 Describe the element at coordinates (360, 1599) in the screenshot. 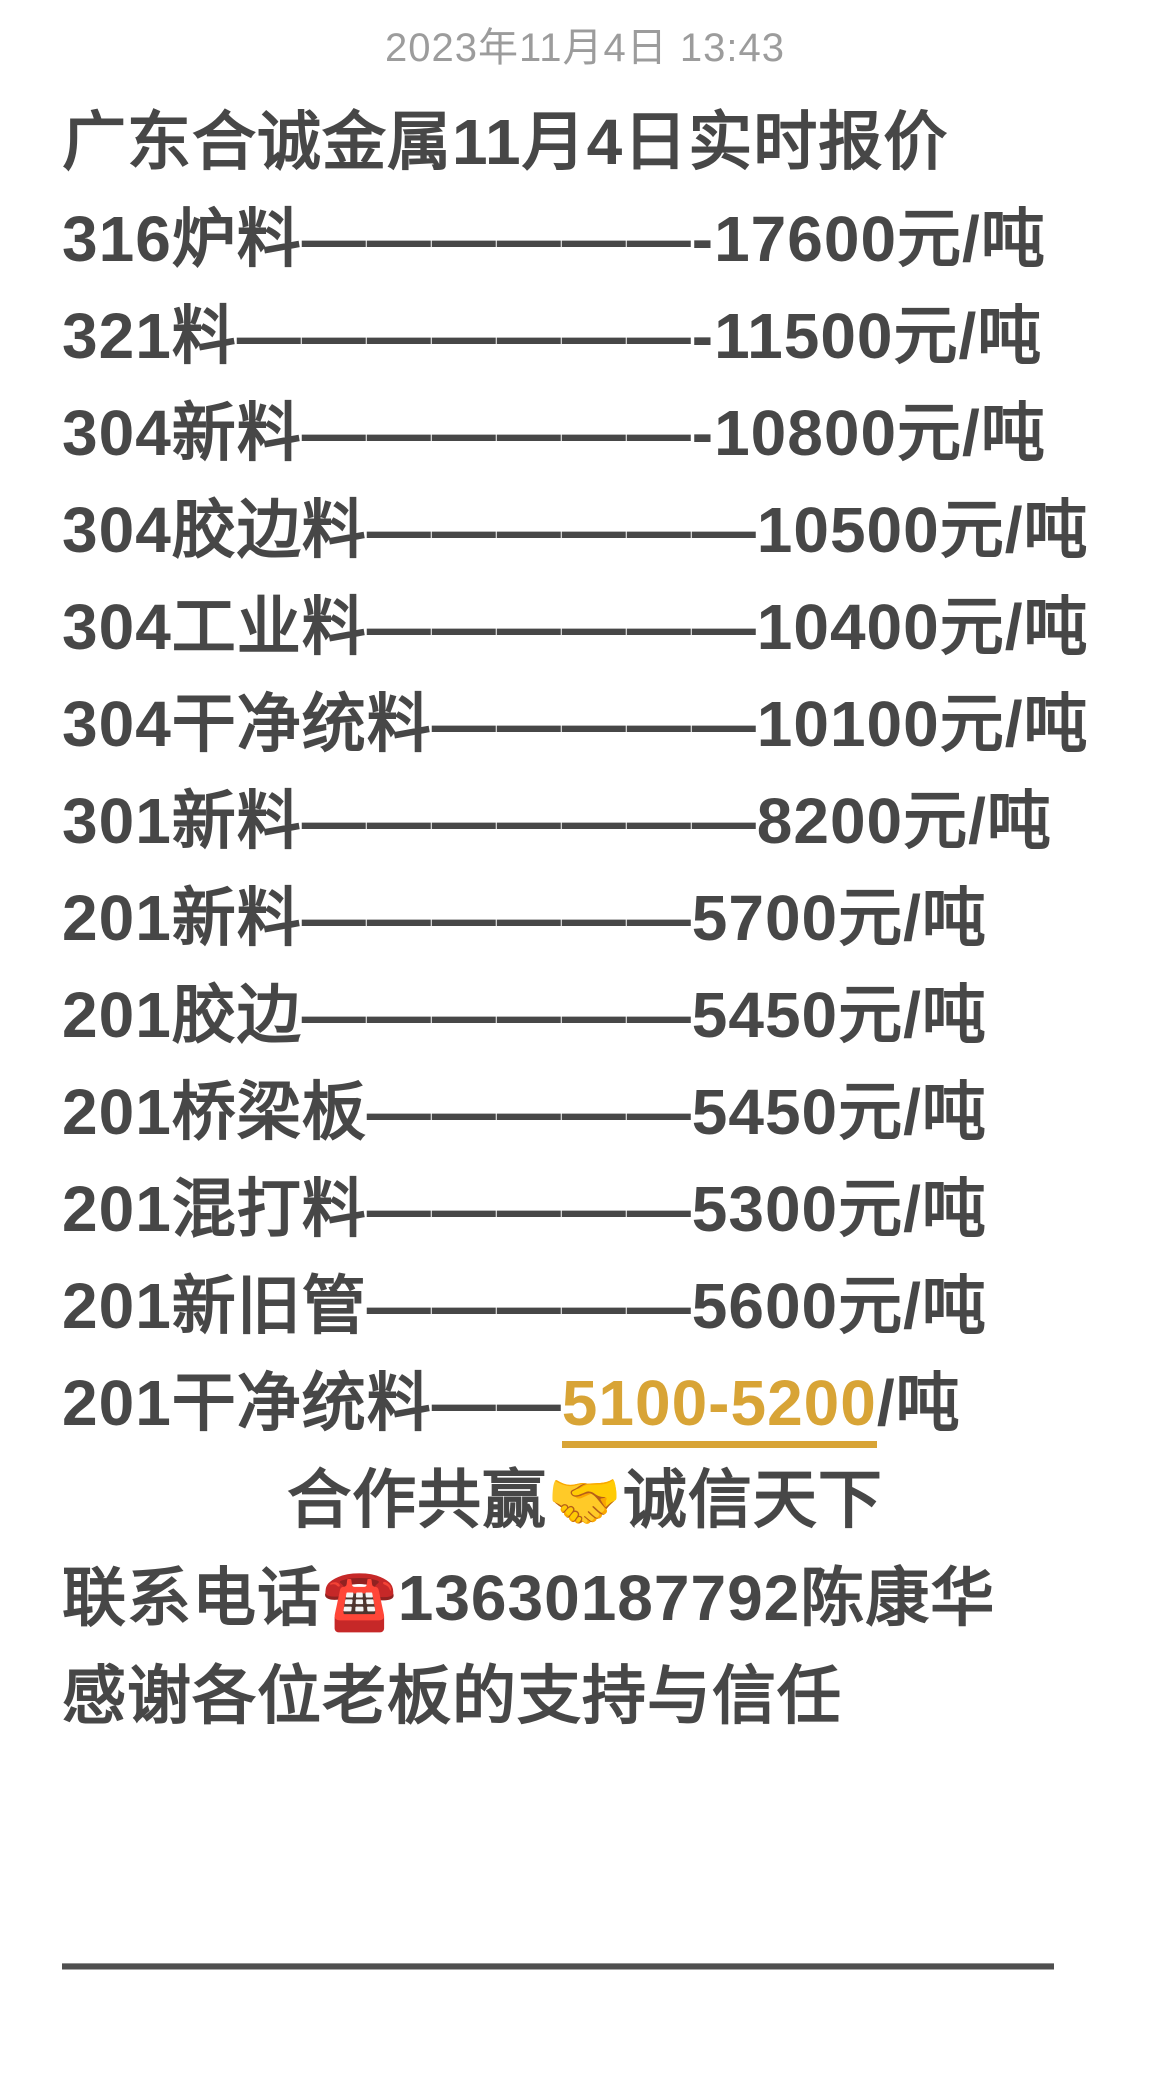

I see `telephone-icon: ☎️` at that location.